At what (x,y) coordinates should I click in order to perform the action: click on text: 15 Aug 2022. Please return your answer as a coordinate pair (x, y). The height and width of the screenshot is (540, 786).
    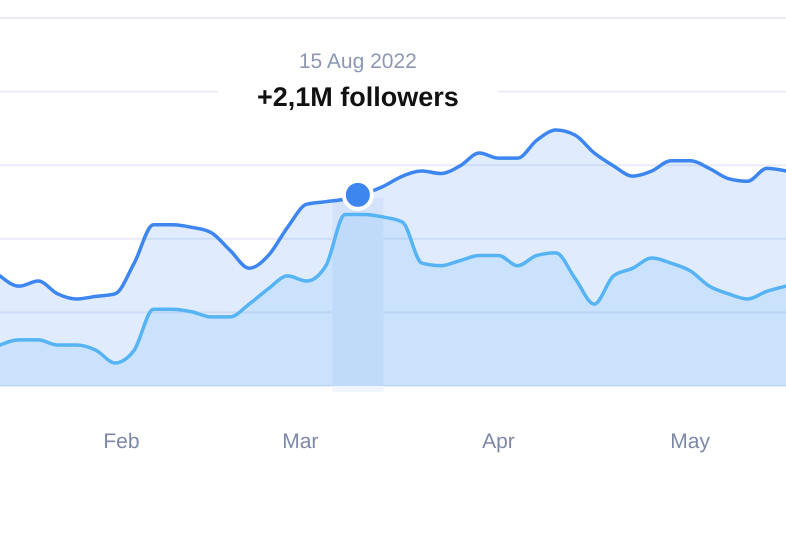
    Looking at the image, I should click on (357, 61).